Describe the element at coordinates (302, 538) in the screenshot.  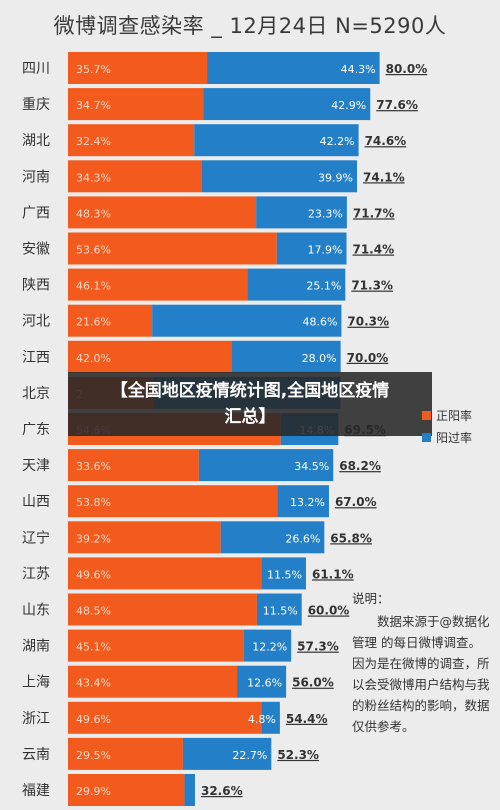
I see `value-label-recovered: 26.6%` at that location.